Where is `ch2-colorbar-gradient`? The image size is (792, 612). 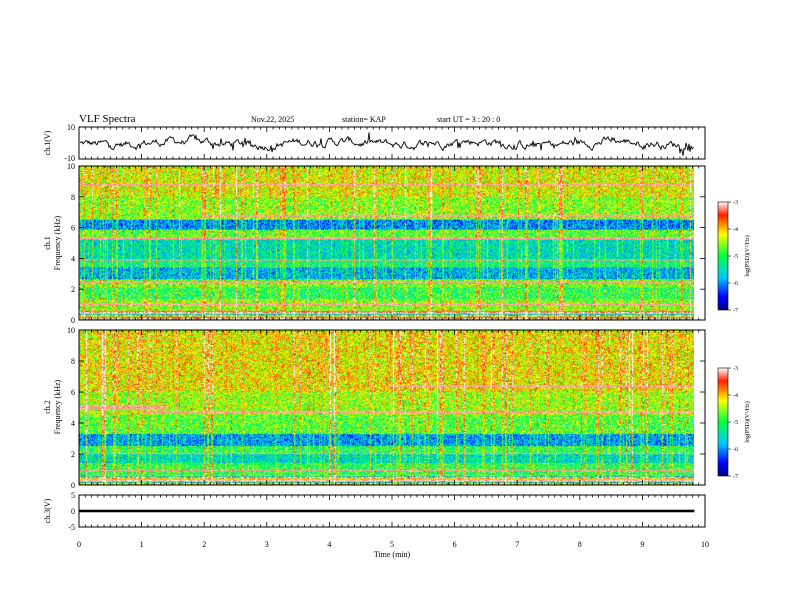 ch2-colorbar-gradient is located at coordinates (723, 422).